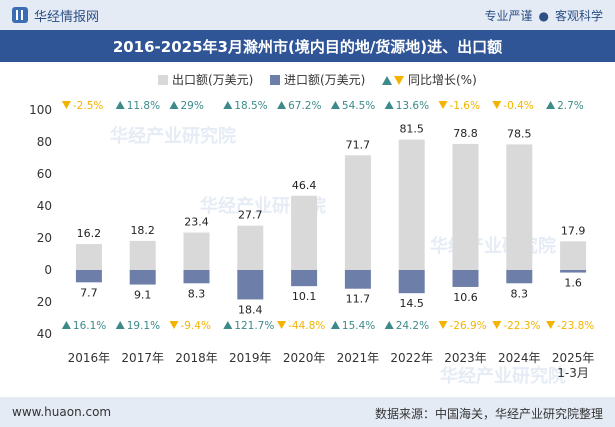 The height and width of the screenshot is (427, 615). What do you see at coordinates (250, 309) in the screenshot?
I see `import-value-label: 18.4` at bounding box center [250, 309].